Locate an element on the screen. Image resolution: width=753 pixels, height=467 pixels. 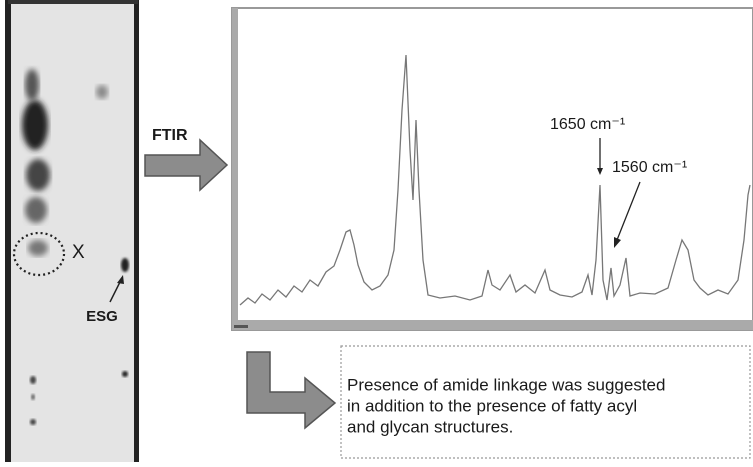
method-label: FTIR is located at coordinates (170, 135).